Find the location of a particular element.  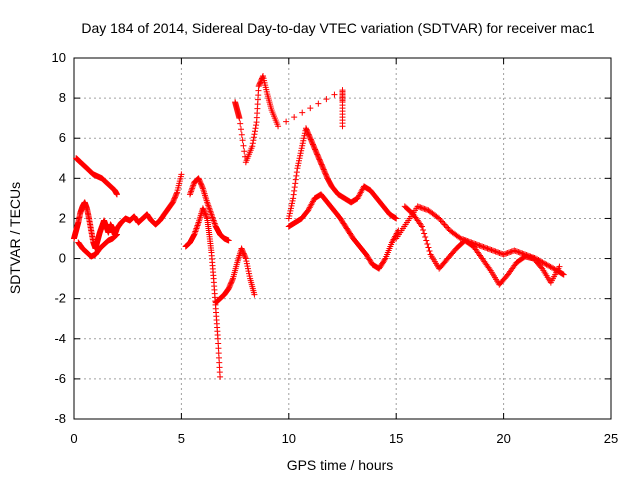

series-early-lower is located at coordinates (97, 245).